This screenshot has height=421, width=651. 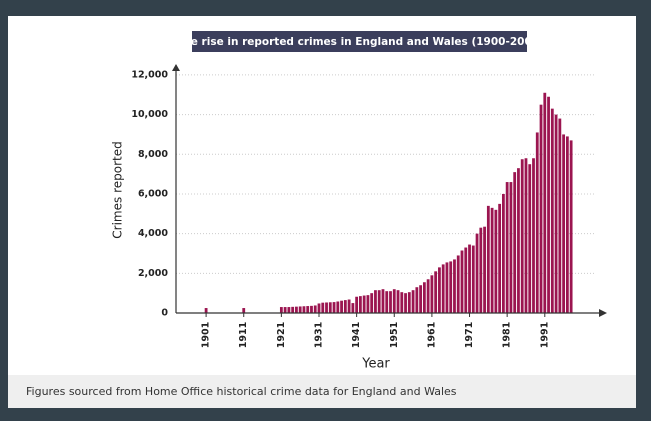 What do you see at coordinates (243, 335) in the screenshot?
I see `x-tick-label: 1911` at bounding box center [243, 335].